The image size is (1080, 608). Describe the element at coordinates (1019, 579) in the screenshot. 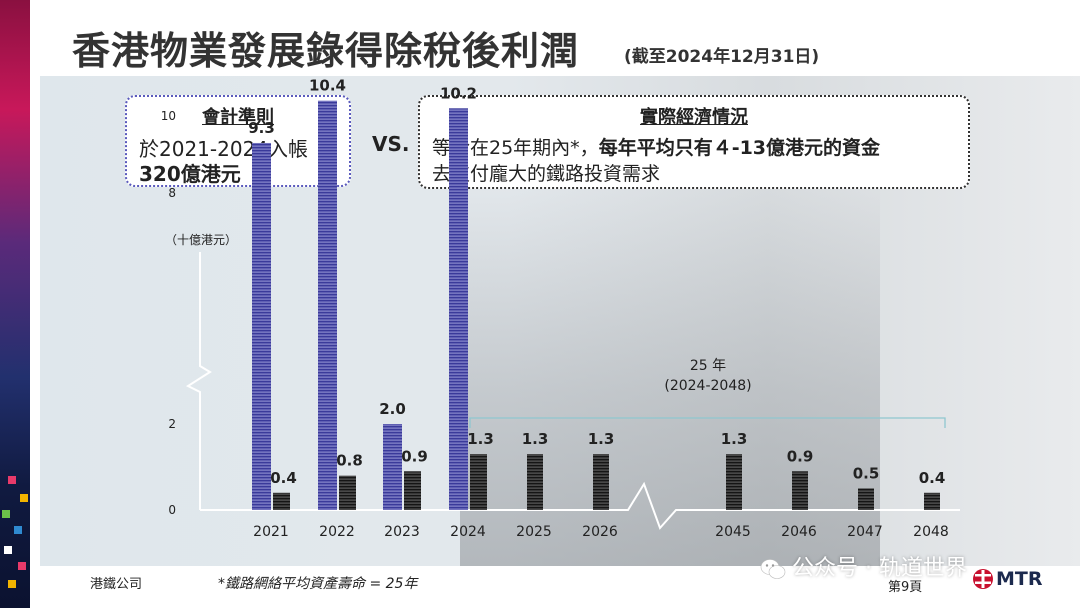

I see `mtr-logo-text: MTR` at that location.